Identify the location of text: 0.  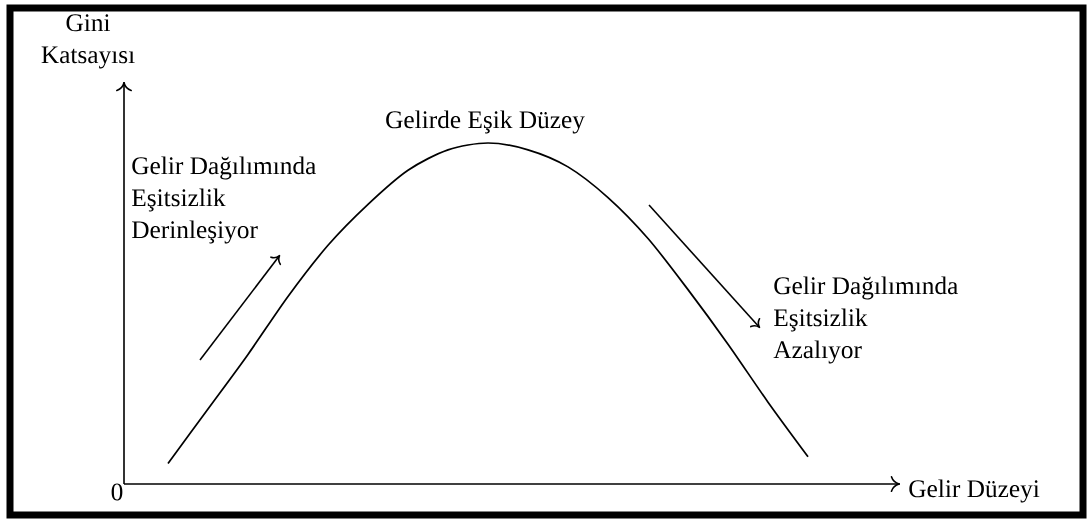
(117, 492).